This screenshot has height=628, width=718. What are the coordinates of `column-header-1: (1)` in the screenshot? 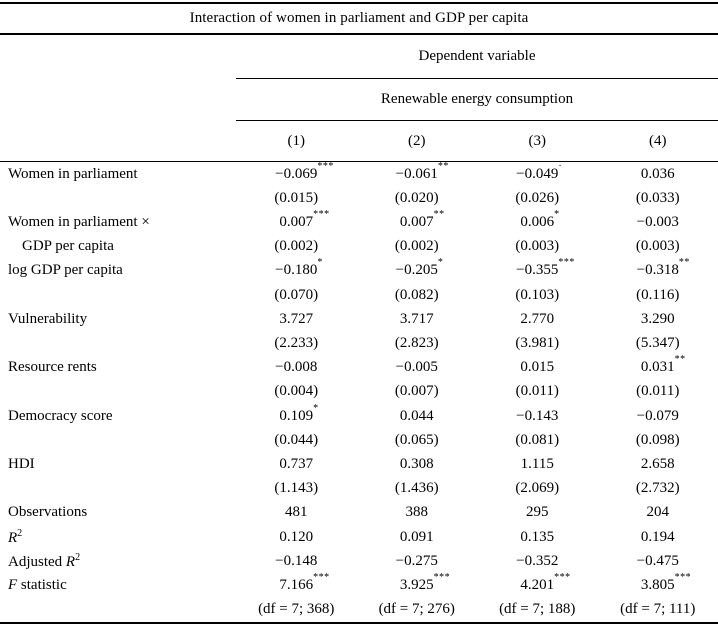 It's located at (296, 140).